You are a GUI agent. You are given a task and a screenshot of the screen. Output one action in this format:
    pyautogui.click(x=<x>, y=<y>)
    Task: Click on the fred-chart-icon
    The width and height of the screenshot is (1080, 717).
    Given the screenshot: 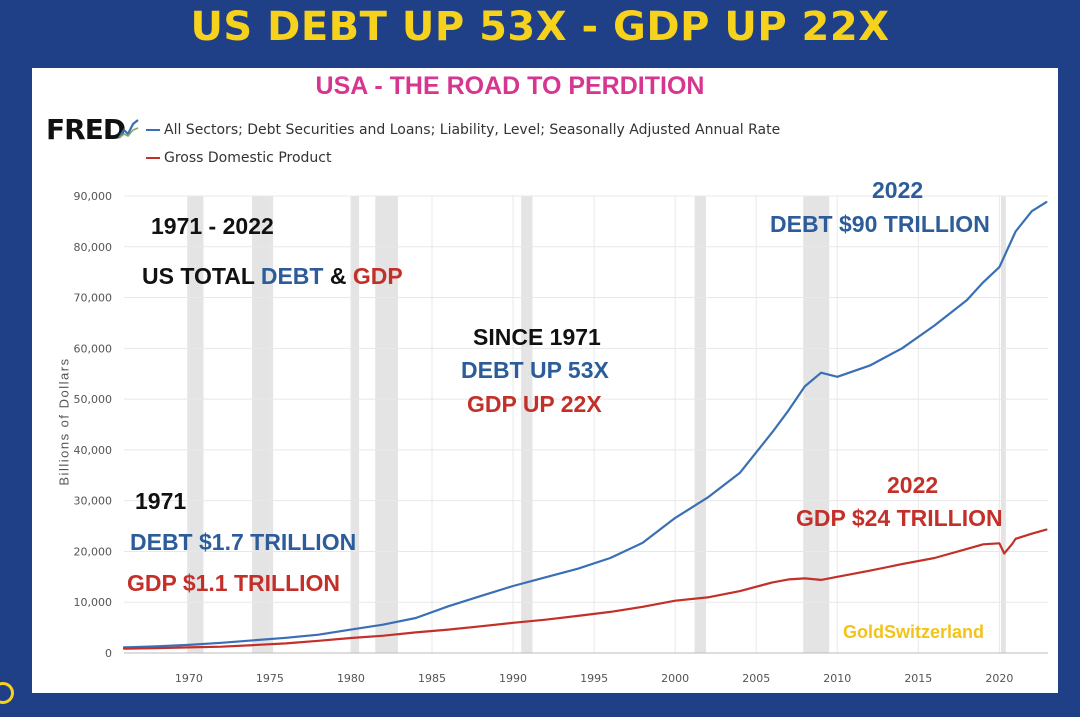 What is the action you would take?
    pyautogui.click(x=128, y=129)
    